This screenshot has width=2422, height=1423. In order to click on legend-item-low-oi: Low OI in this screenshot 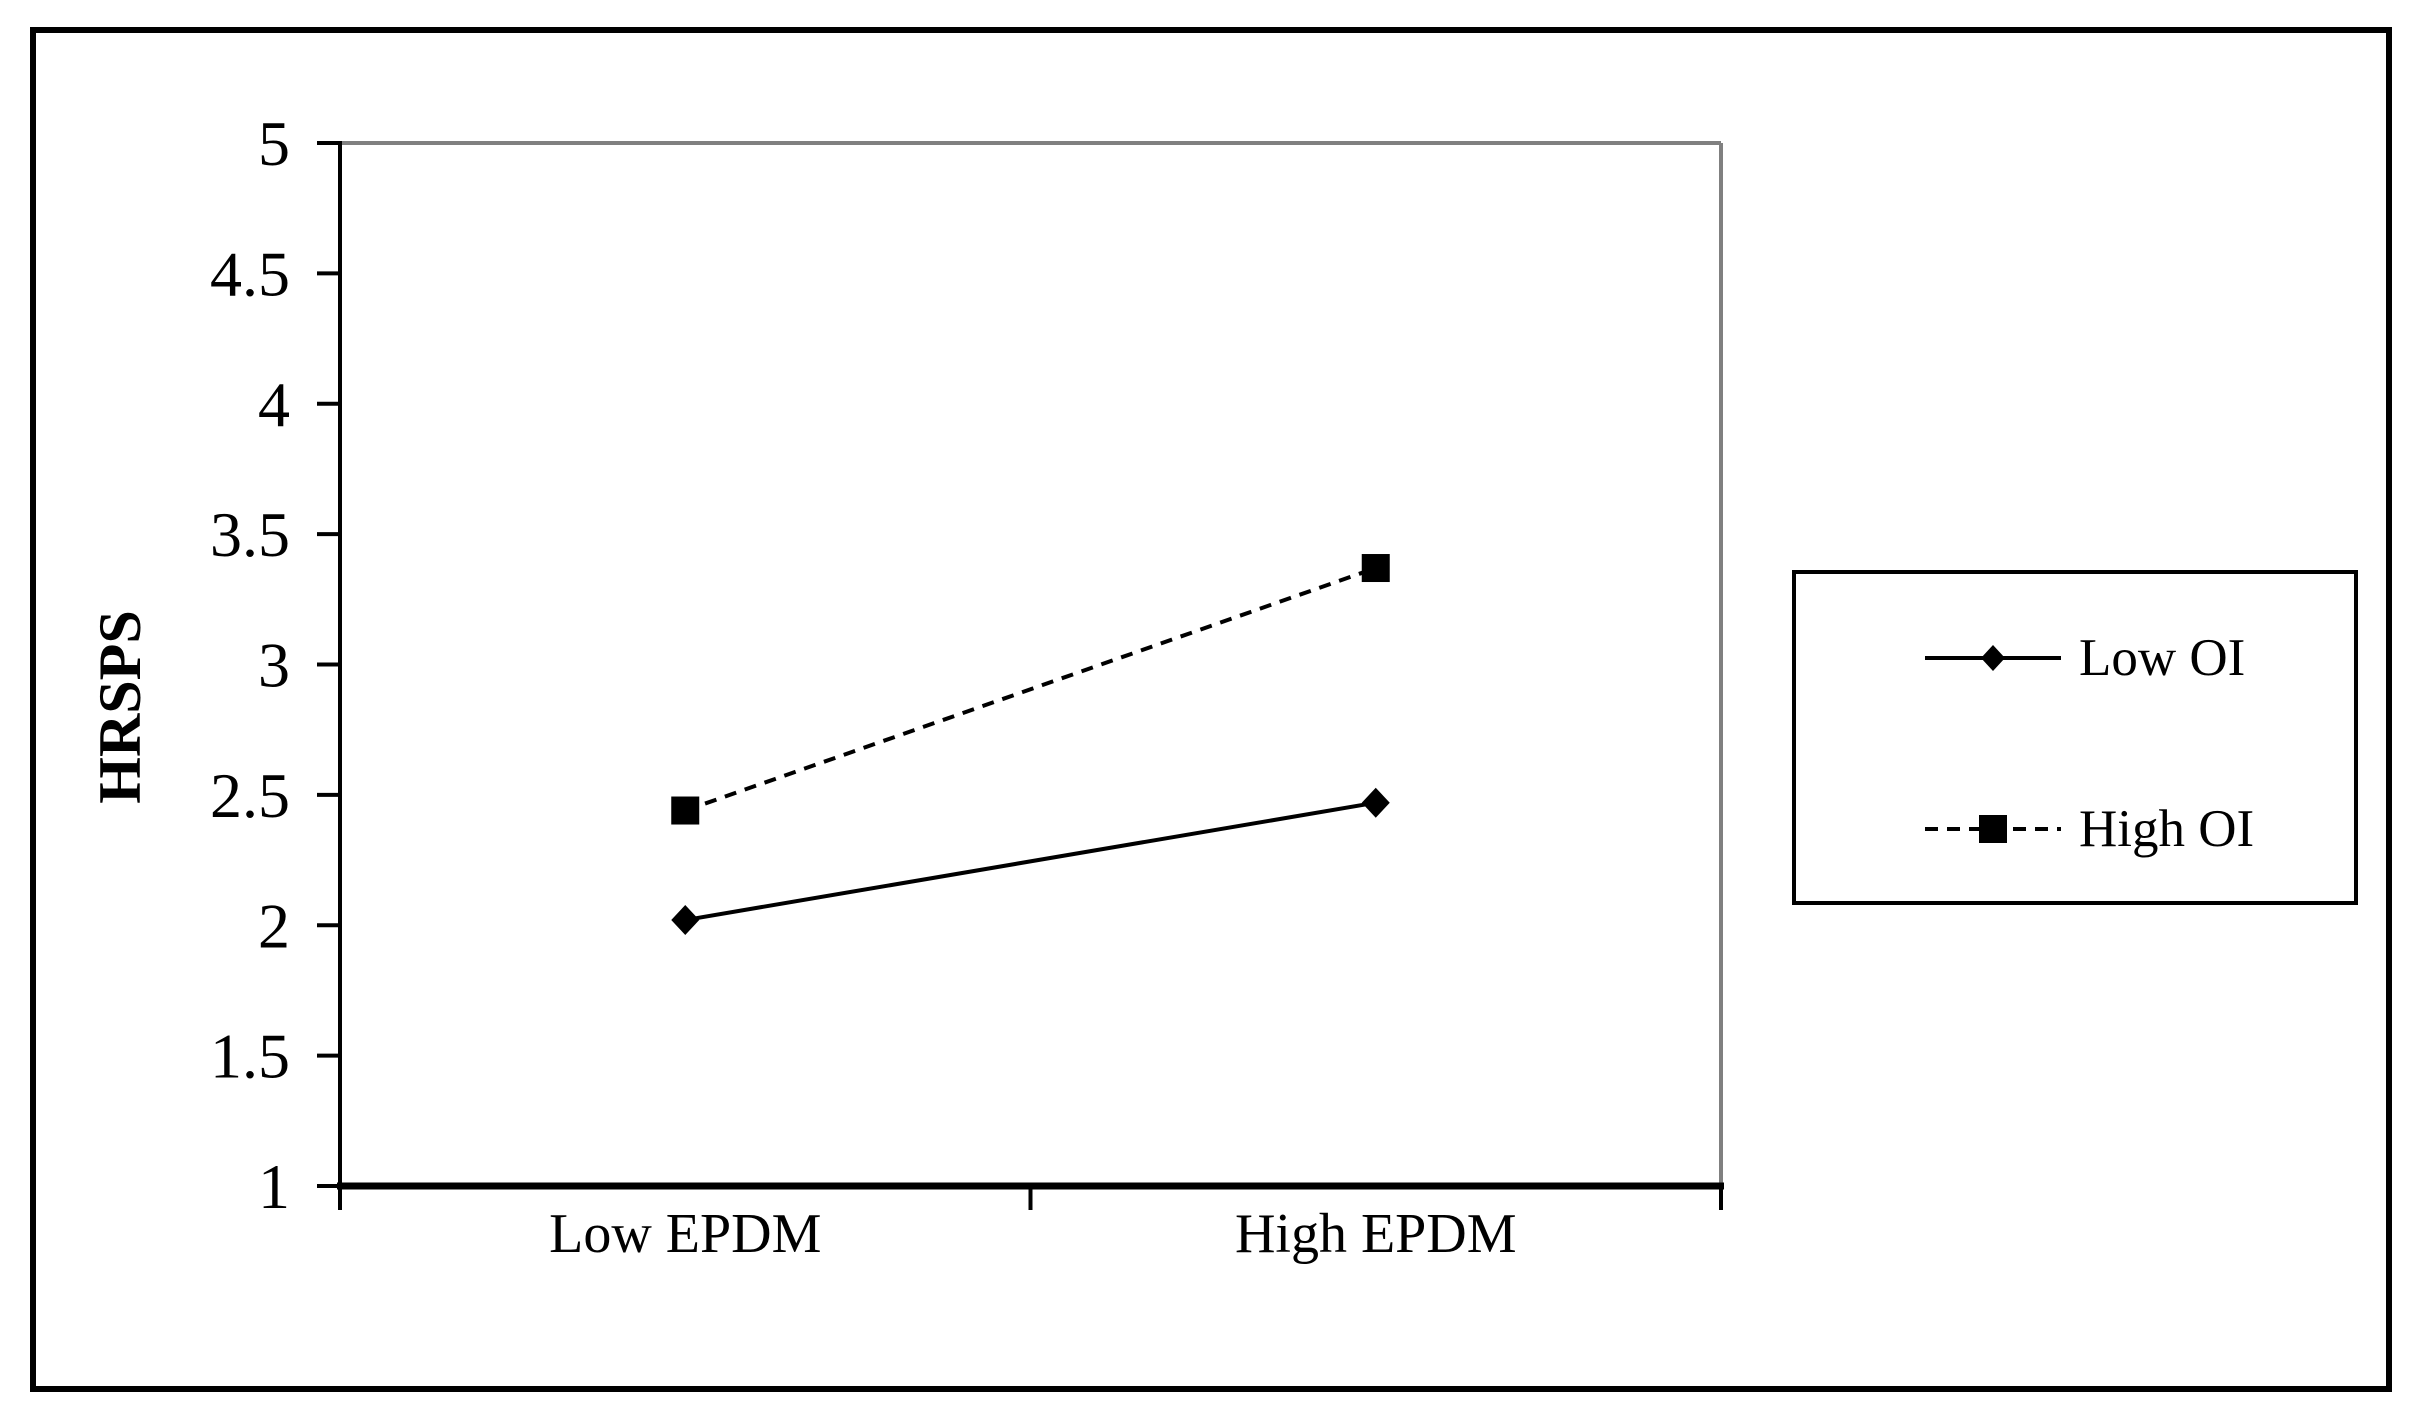, I will do `click(2084, 657)`.